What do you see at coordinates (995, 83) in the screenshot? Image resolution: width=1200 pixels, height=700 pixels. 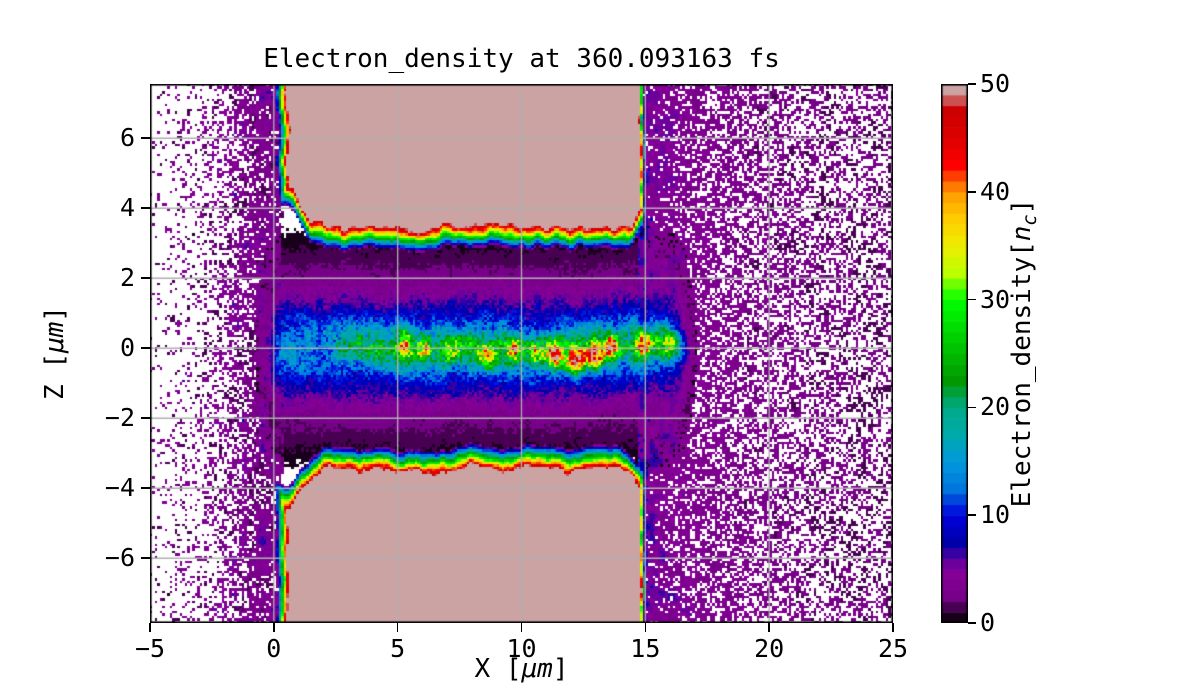 I see `colorbar-tick-label: 50` at bounding box center [995, 83].